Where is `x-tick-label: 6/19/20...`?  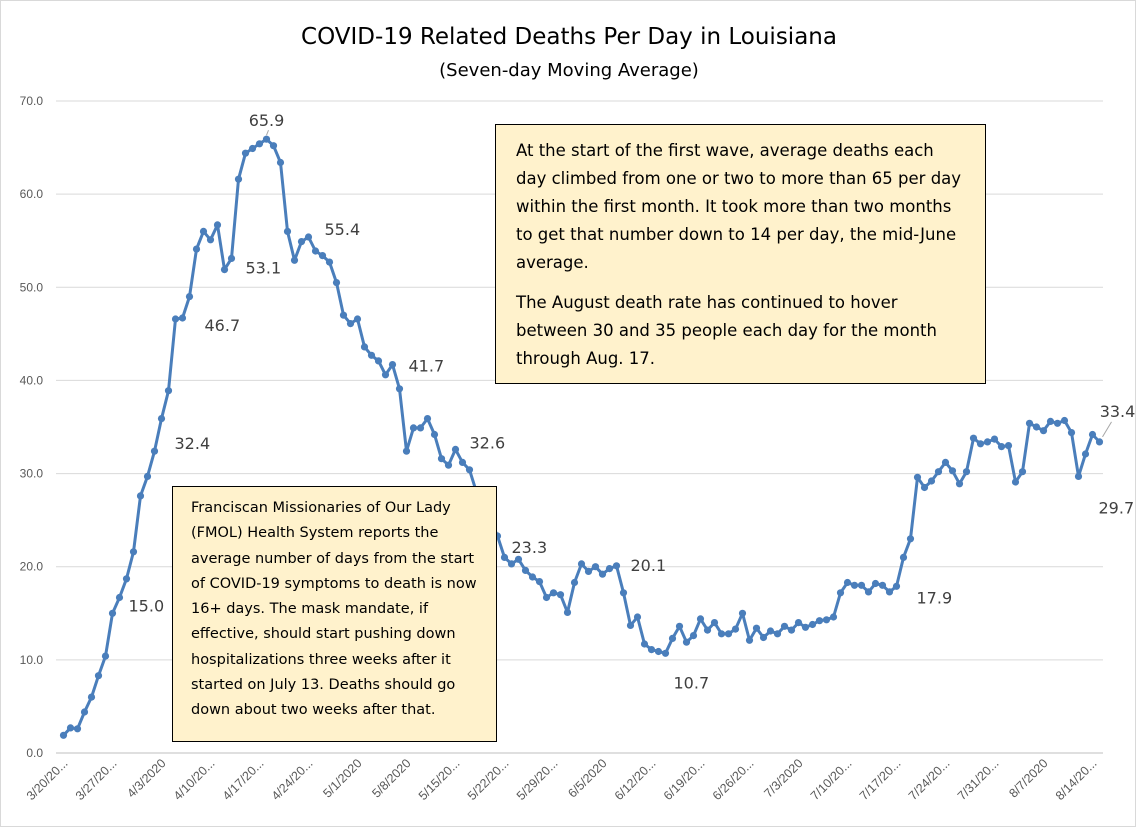 x-tick-label: 6/19/20... is located at coordinates (684, 779).